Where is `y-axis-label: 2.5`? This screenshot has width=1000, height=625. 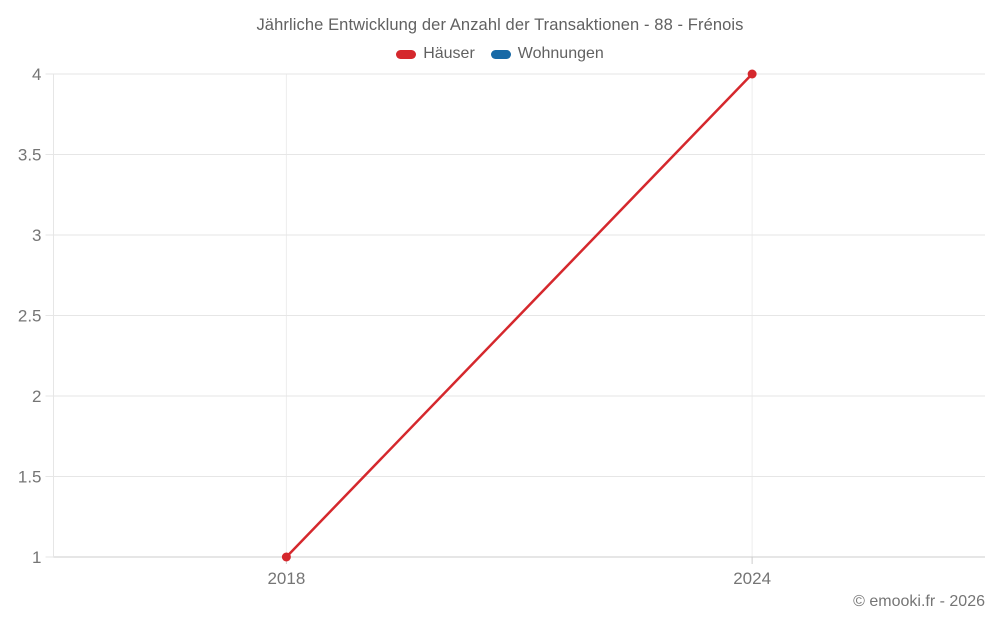 y-axis-label: 2.5 is located at coordinates (30, 316).